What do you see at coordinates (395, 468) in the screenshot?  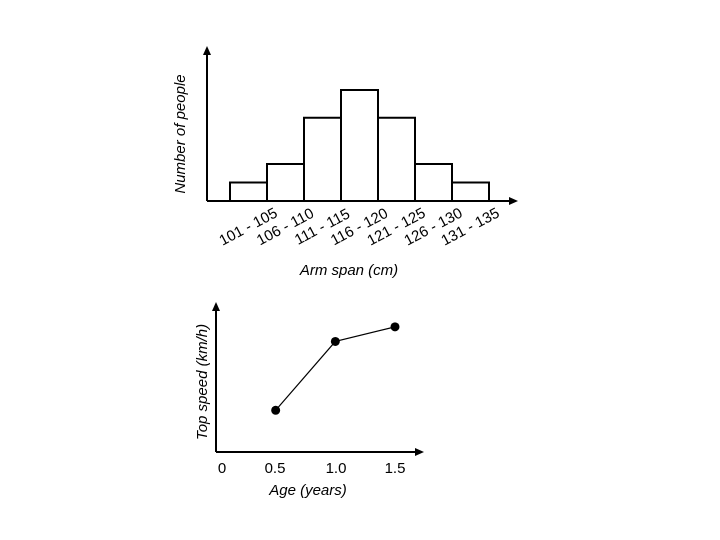 I see `line-chart-x-tick-label: 1.5` at bounding box center [395, 468].